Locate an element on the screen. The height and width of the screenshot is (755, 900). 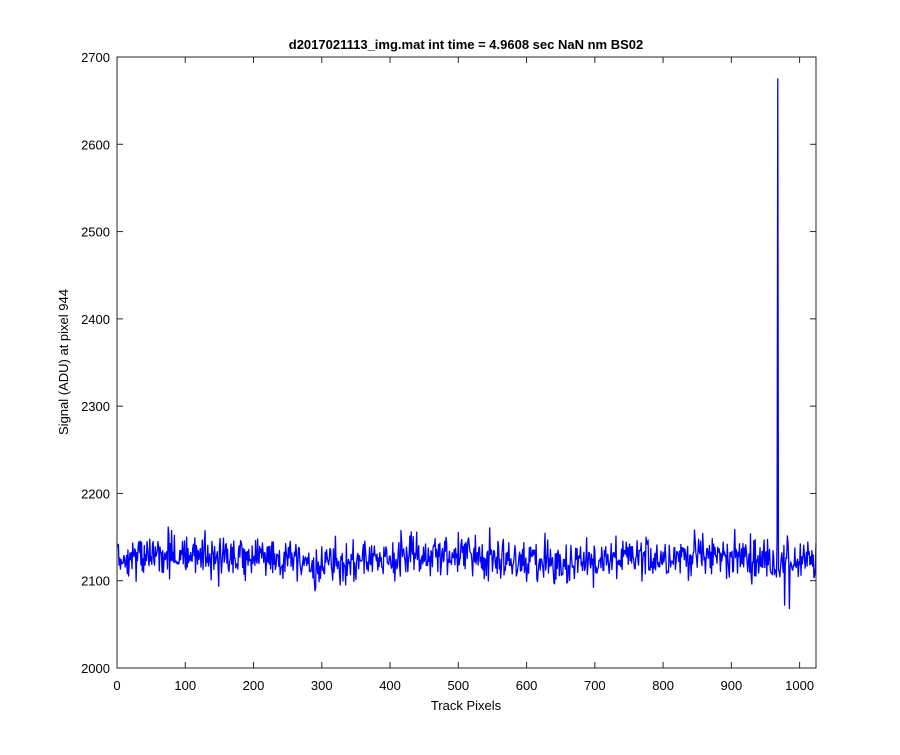
x-axis-label: Track Pixels is located at coordinates (466, 705).